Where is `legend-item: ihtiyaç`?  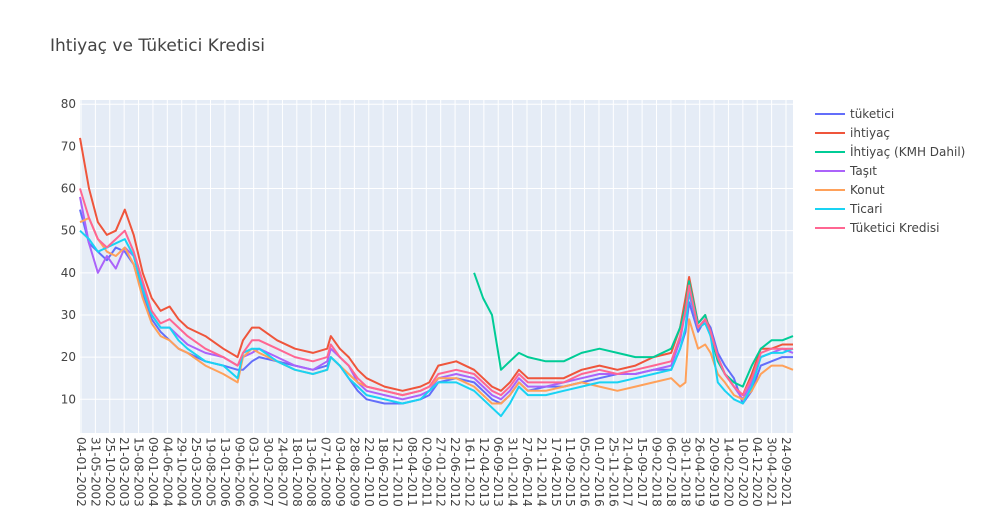
legend-item: ihtiyaç is located at coordinates (852, 133).